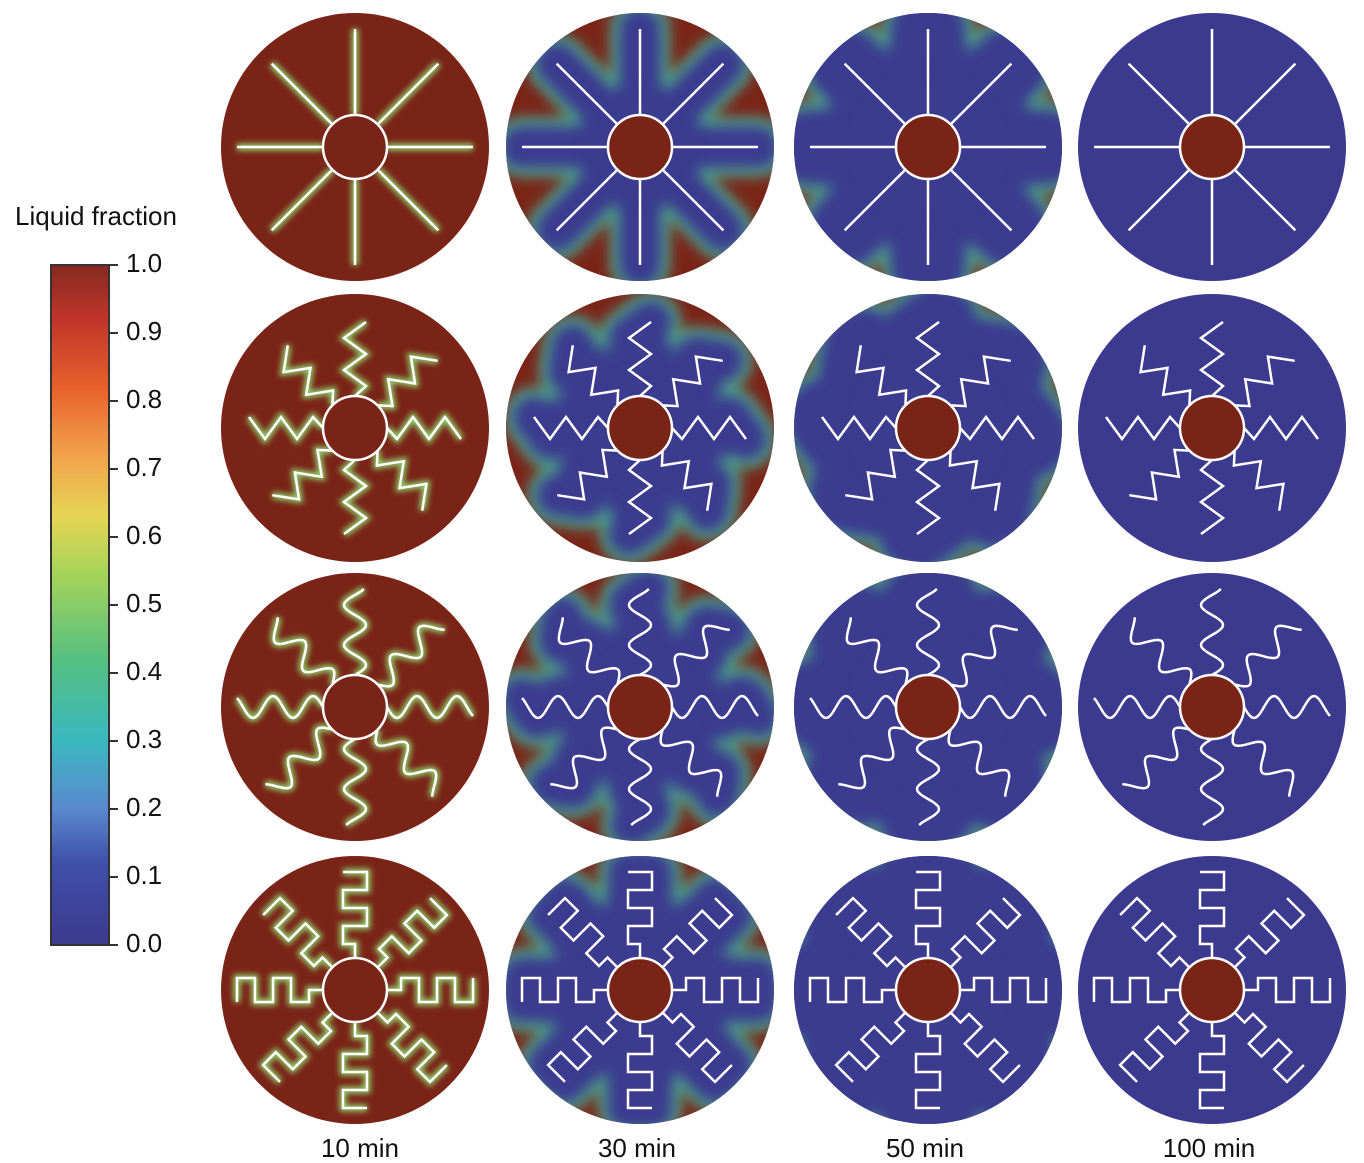 The width and height of the screenshot is (1364, 1163). Describe the element at coordinates (144, 263) in the screenshot. I see `tick-label: 1.0` at that location.